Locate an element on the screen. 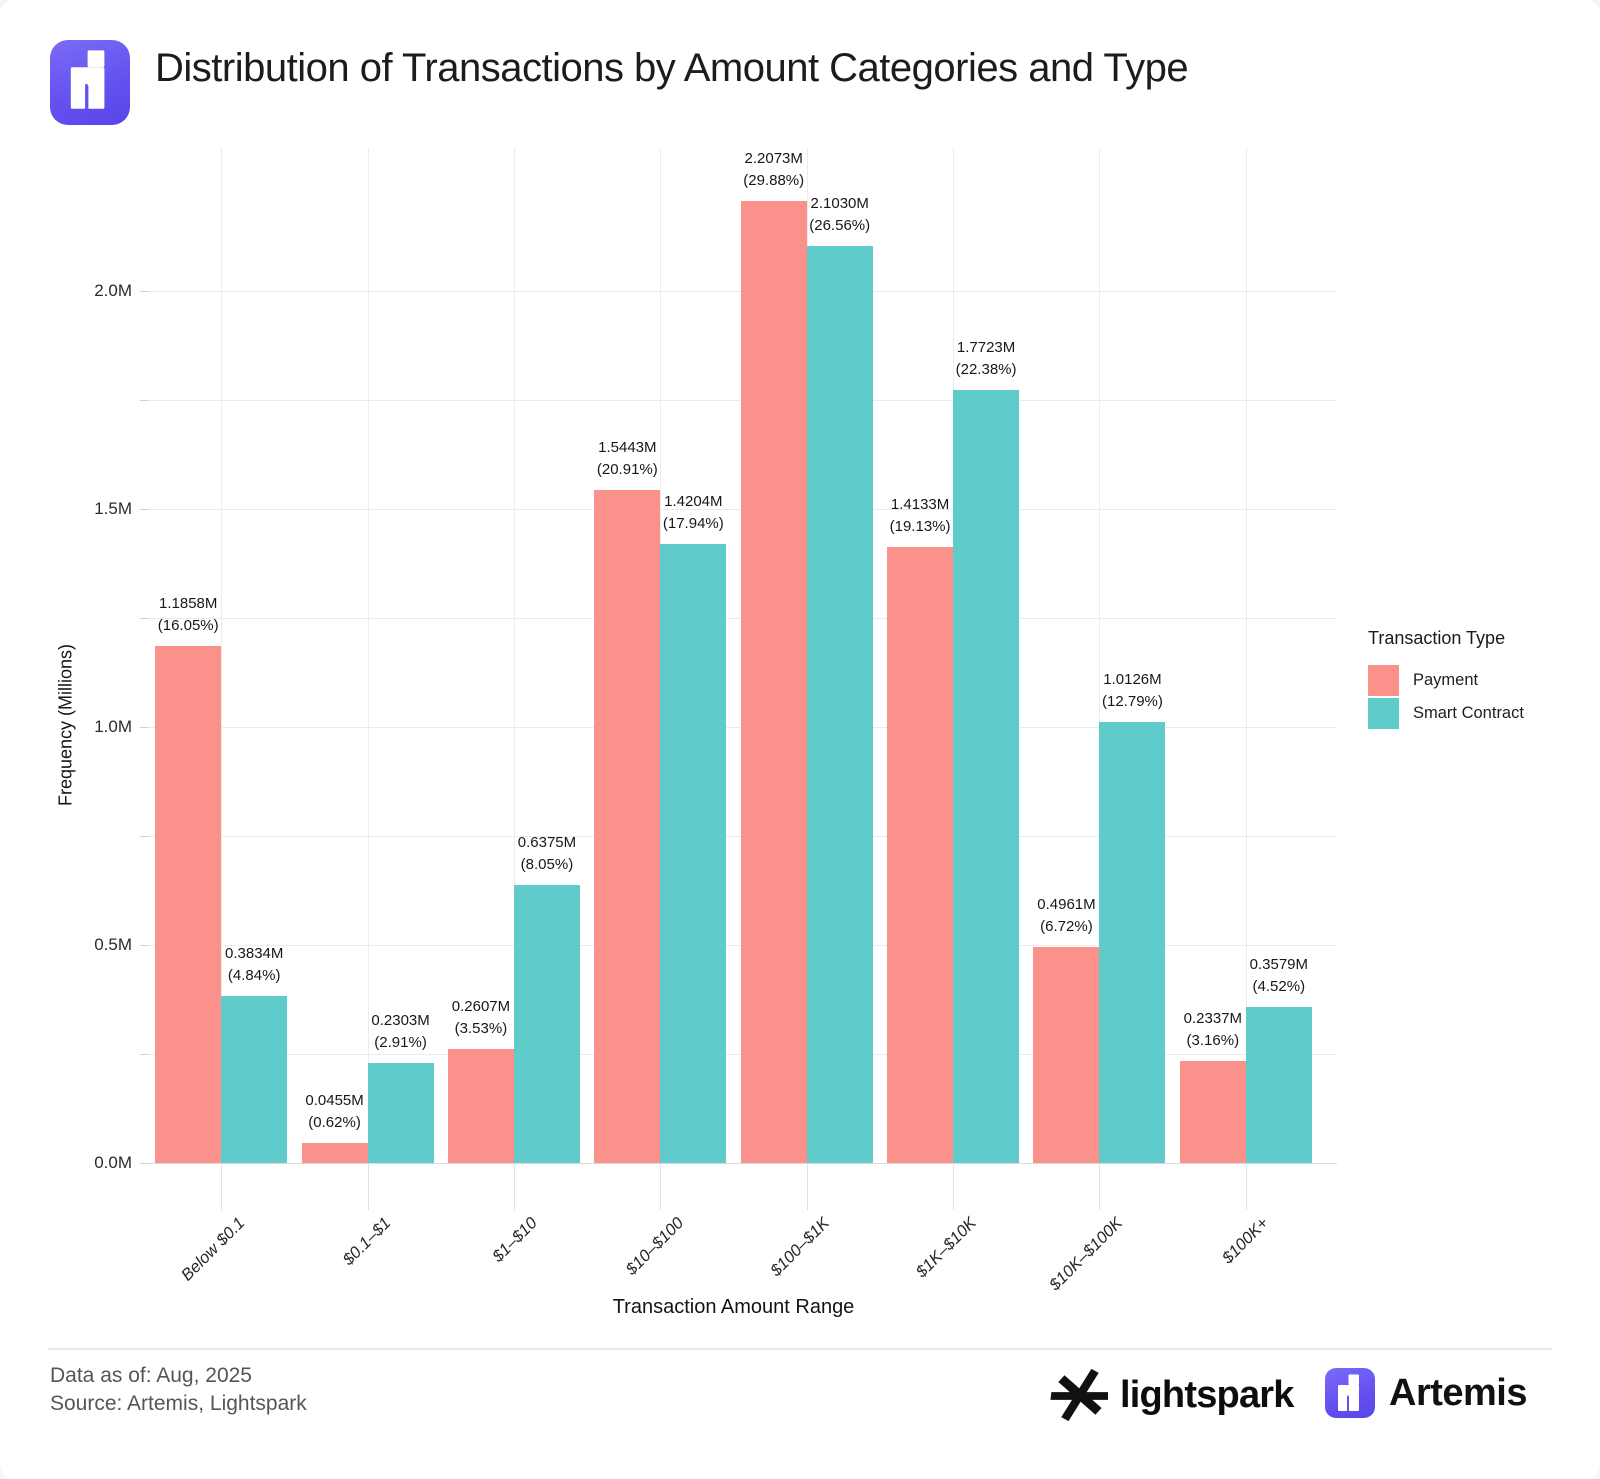  lightspark-asterisk-icon is located at coordinates (1079, 1395).